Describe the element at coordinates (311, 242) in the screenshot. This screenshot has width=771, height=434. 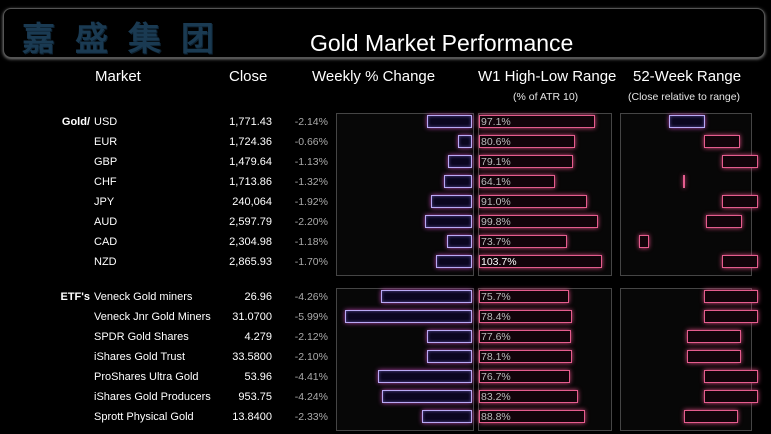
I see `weekly-change-value: -1.18%` at that location.